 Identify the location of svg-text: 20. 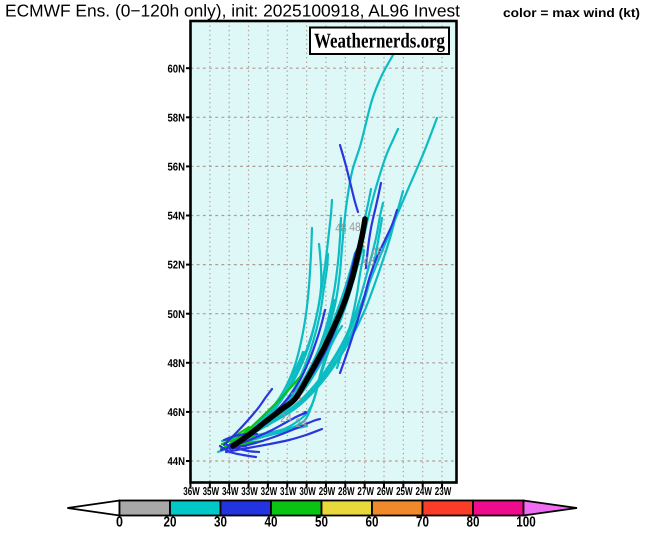
(170, 522).